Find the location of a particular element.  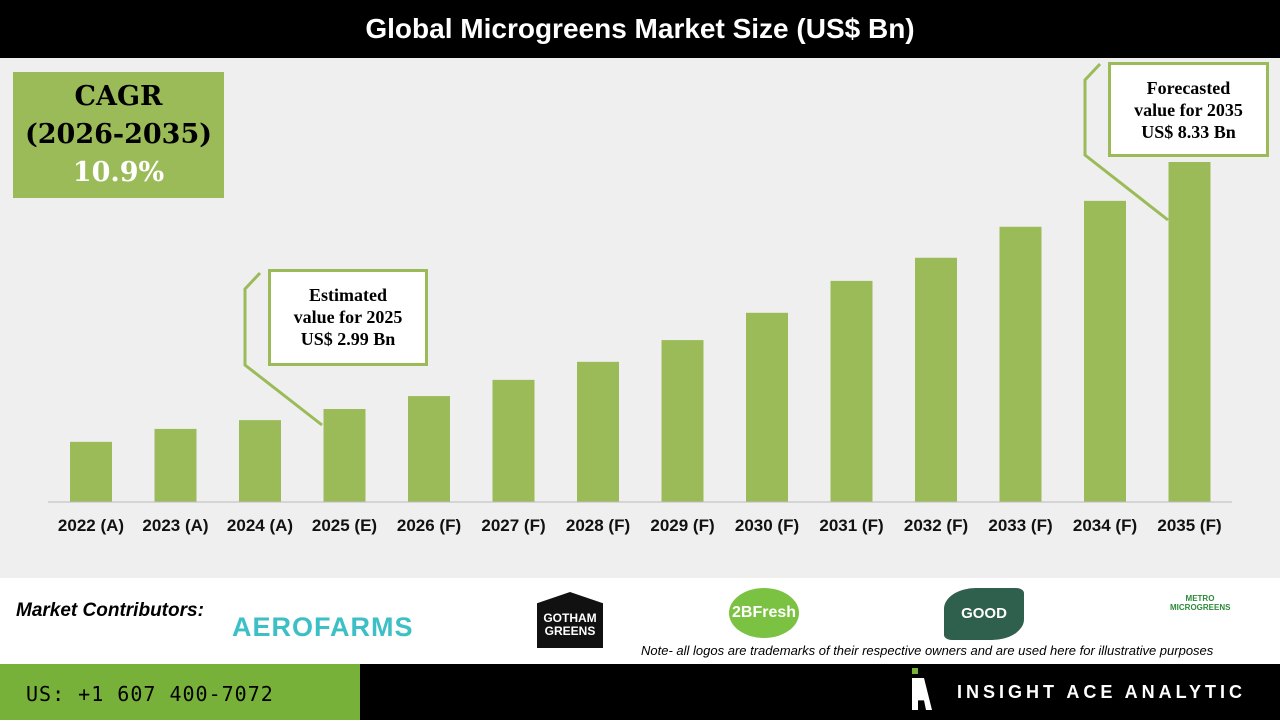

x-tick-label: 2023 (A) is located at coordinates (175, 525).